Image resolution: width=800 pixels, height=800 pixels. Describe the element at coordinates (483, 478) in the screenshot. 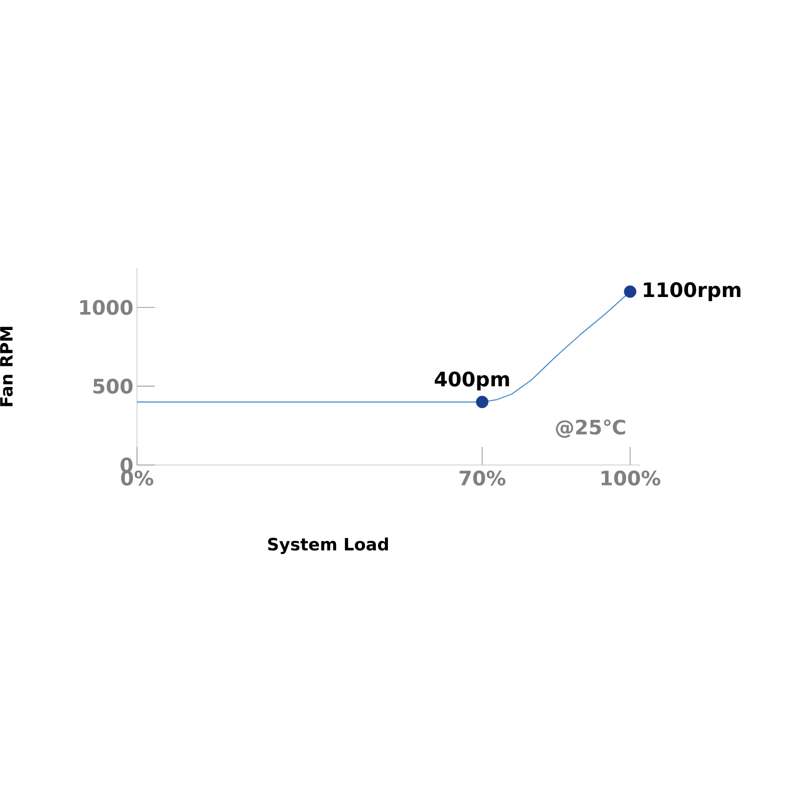

I see `x-tick-label: 70%` at that location.